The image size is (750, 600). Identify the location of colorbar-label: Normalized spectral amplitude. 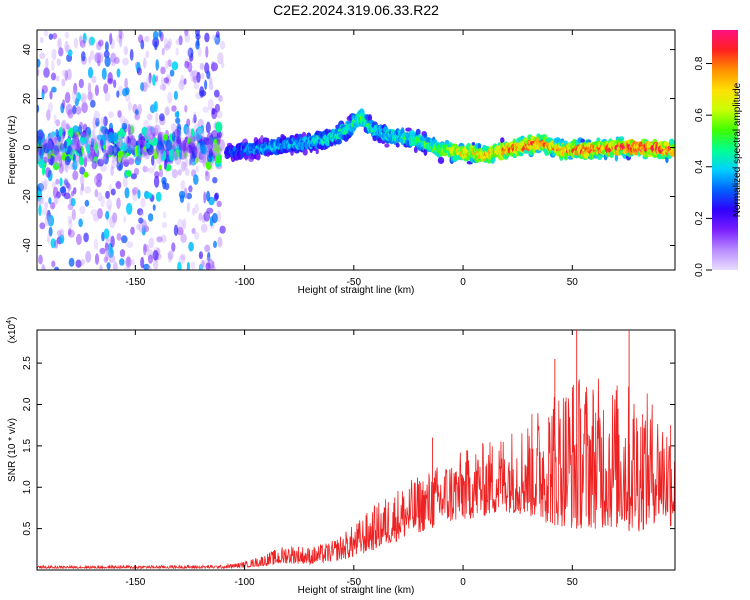
(737, 149).